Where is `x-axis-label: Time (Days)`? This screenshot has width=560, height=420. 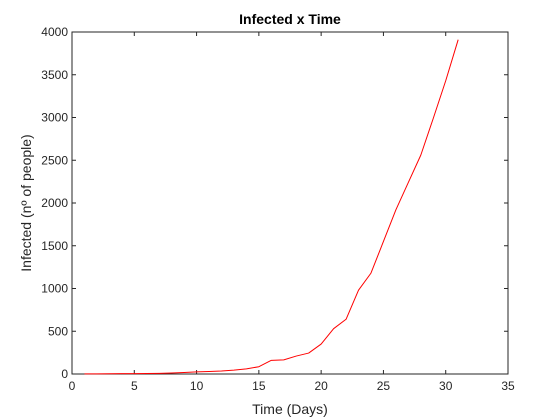 x-axis-label: Time (Days) is located at coordinates (290, 409).